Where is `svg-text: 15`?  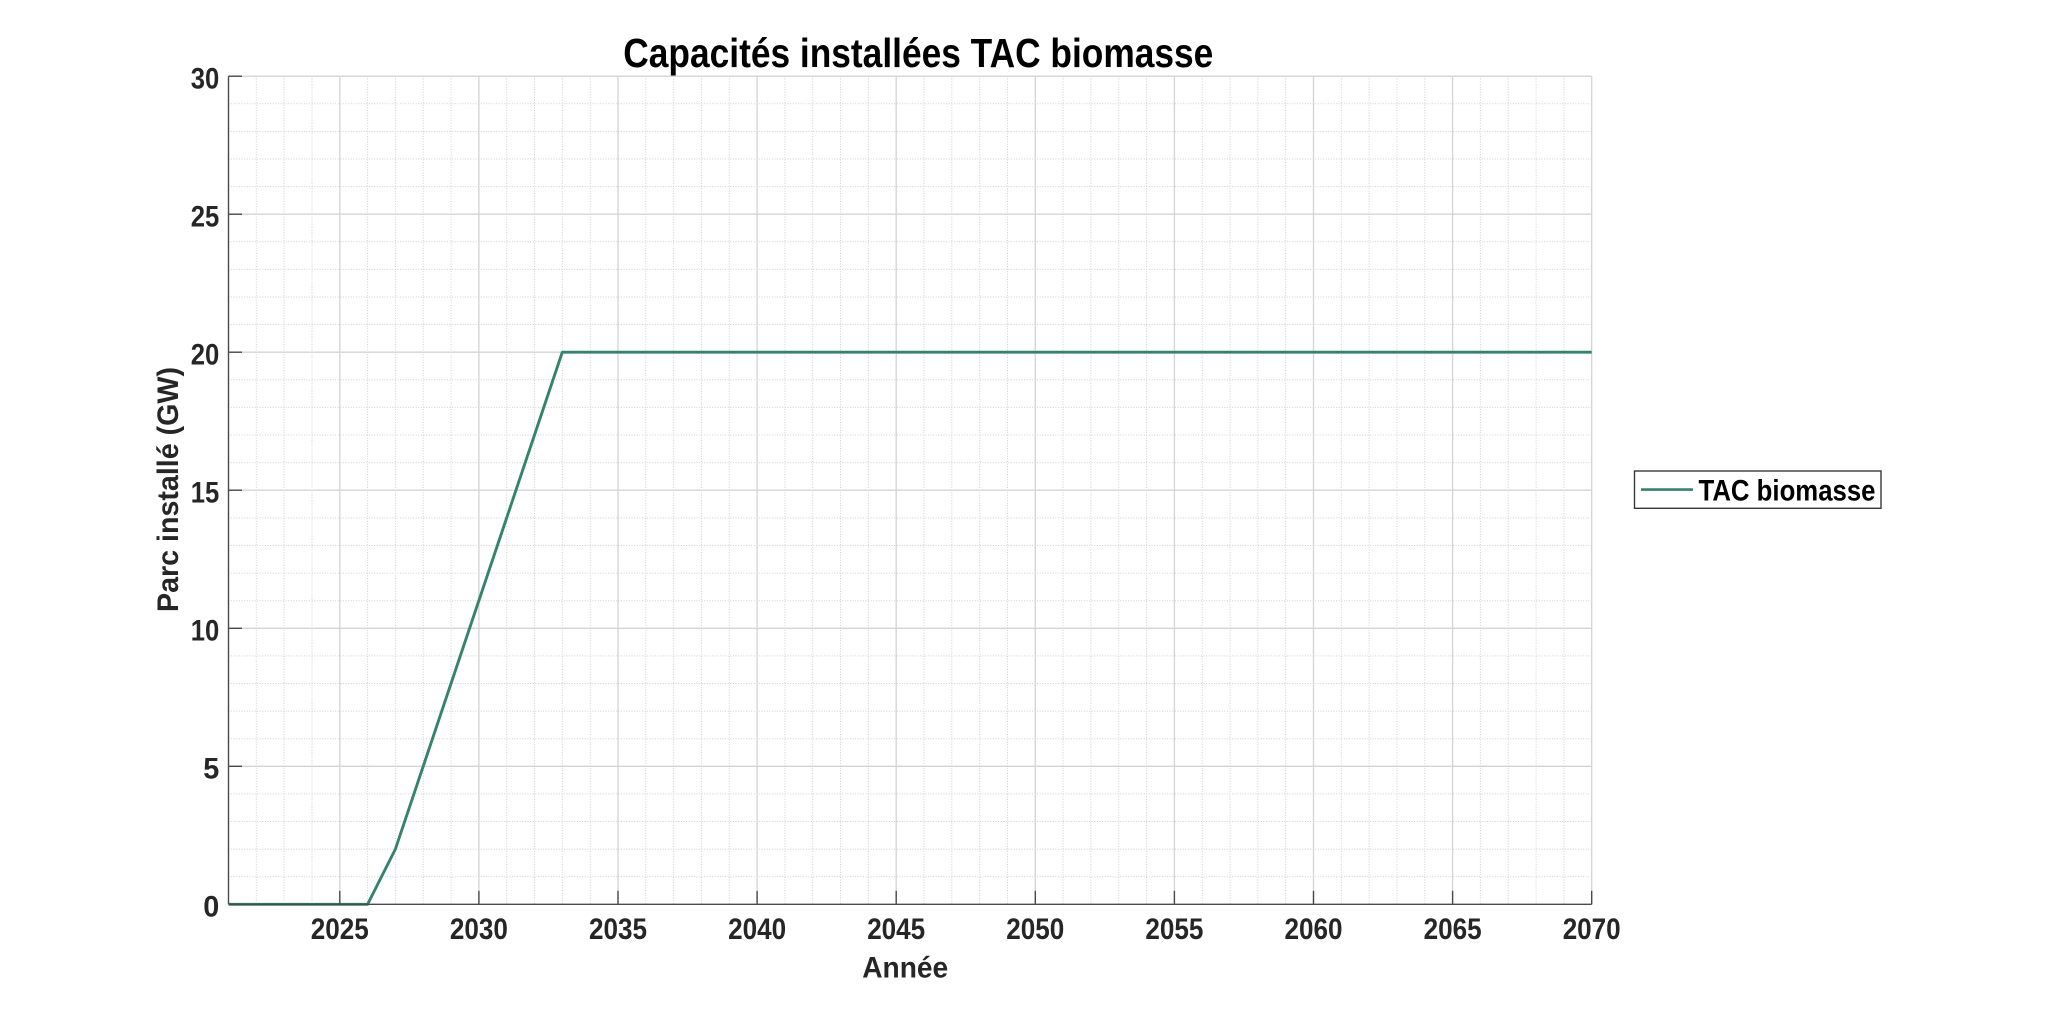
svg-text: 15 is located at coordinates (205, 492).